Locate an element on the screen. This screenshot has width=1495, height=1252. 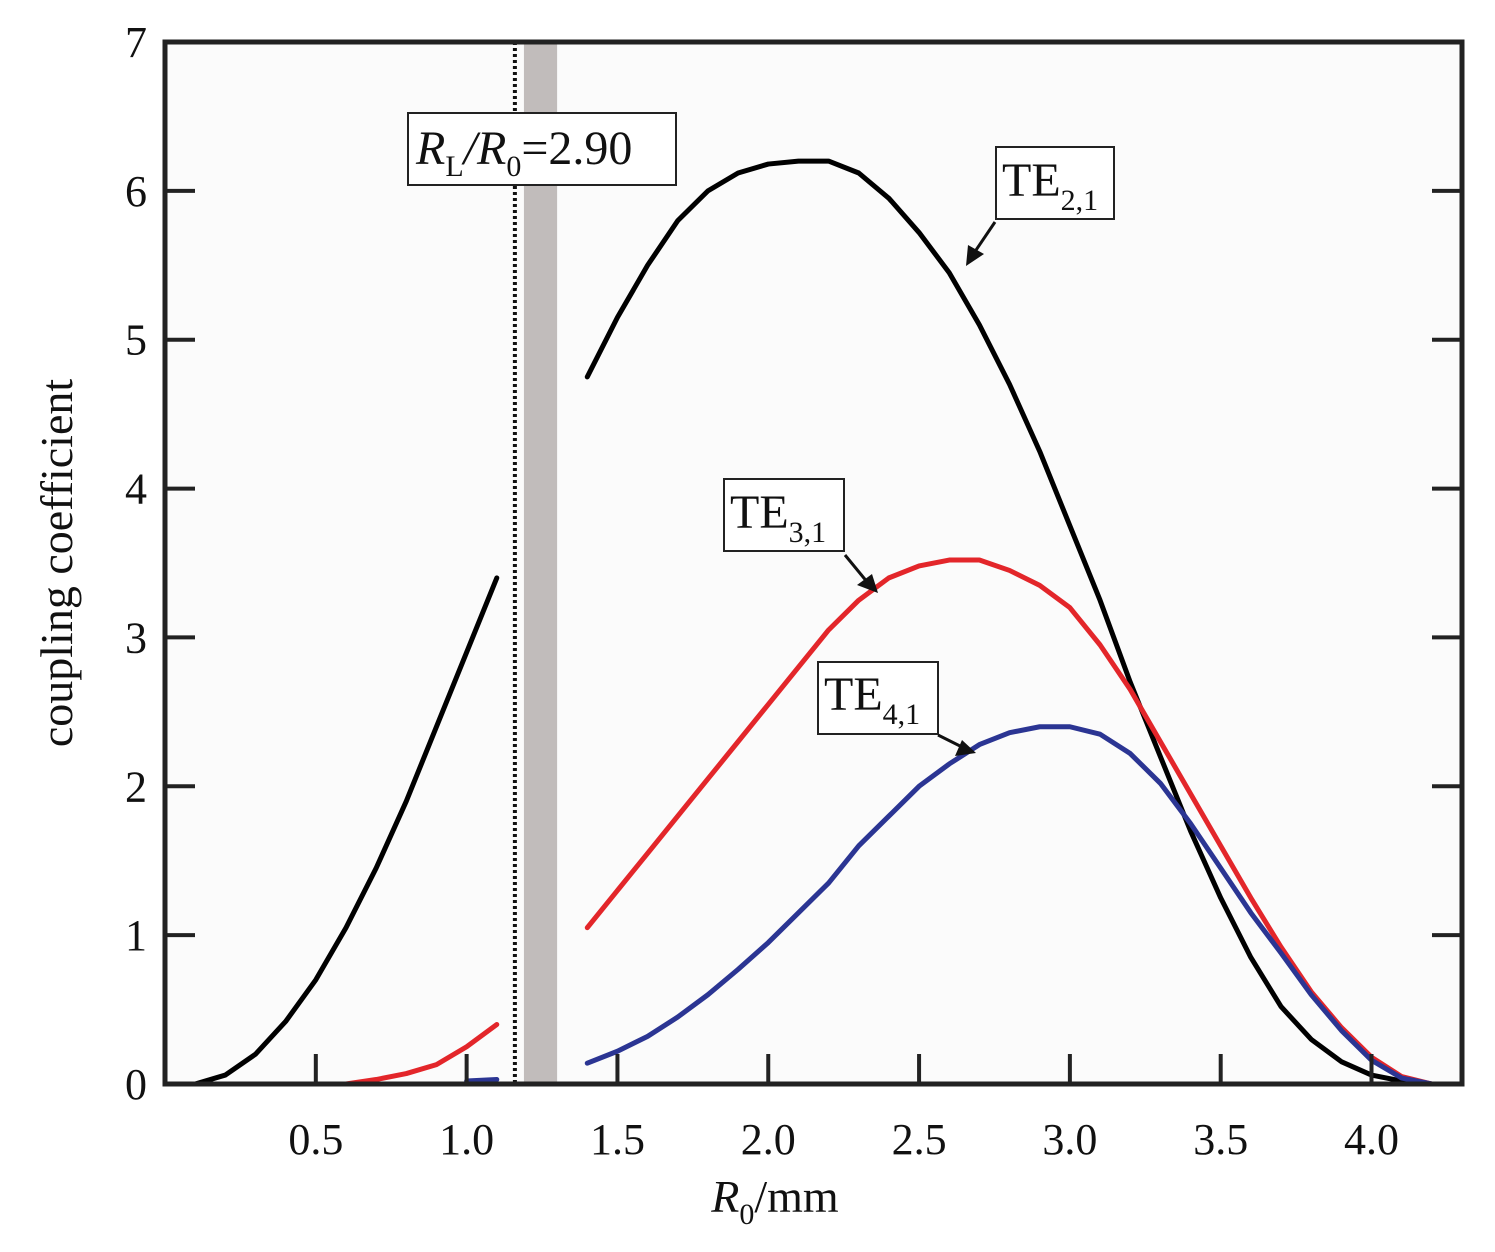
te31-main: TE is located at coordinates (759, 512).